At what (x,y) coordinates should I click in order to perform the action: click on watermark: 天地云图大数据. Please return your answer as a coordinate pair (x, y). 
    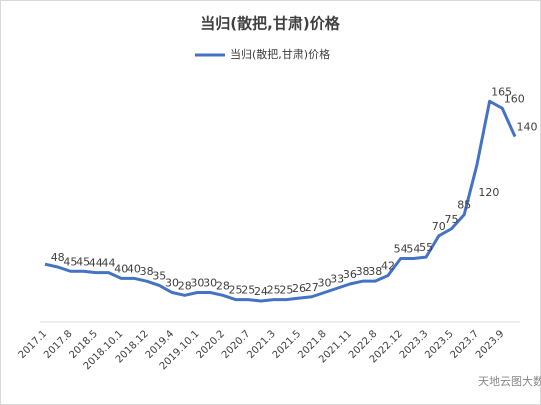
    Looking at the image, I should click on (509, 381).